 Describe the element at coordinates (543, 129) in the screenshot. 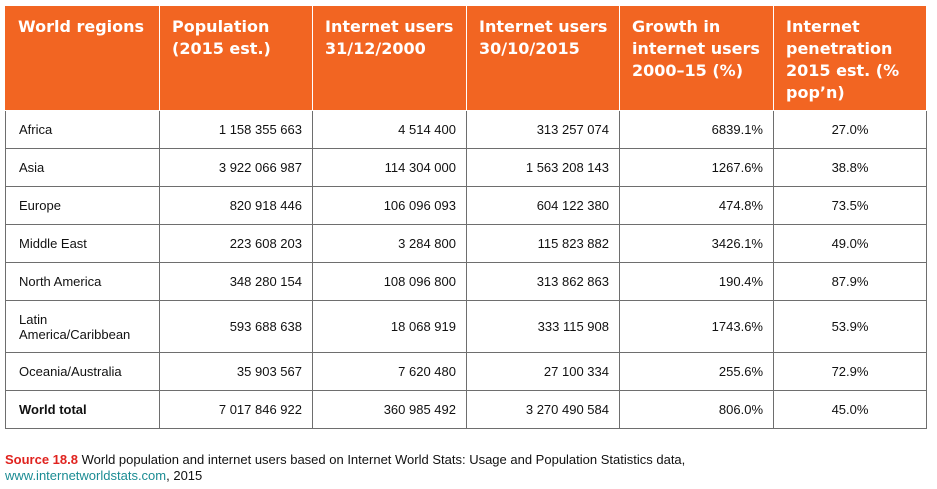

I see `cell-users-2015: 313 257 074` at that location.